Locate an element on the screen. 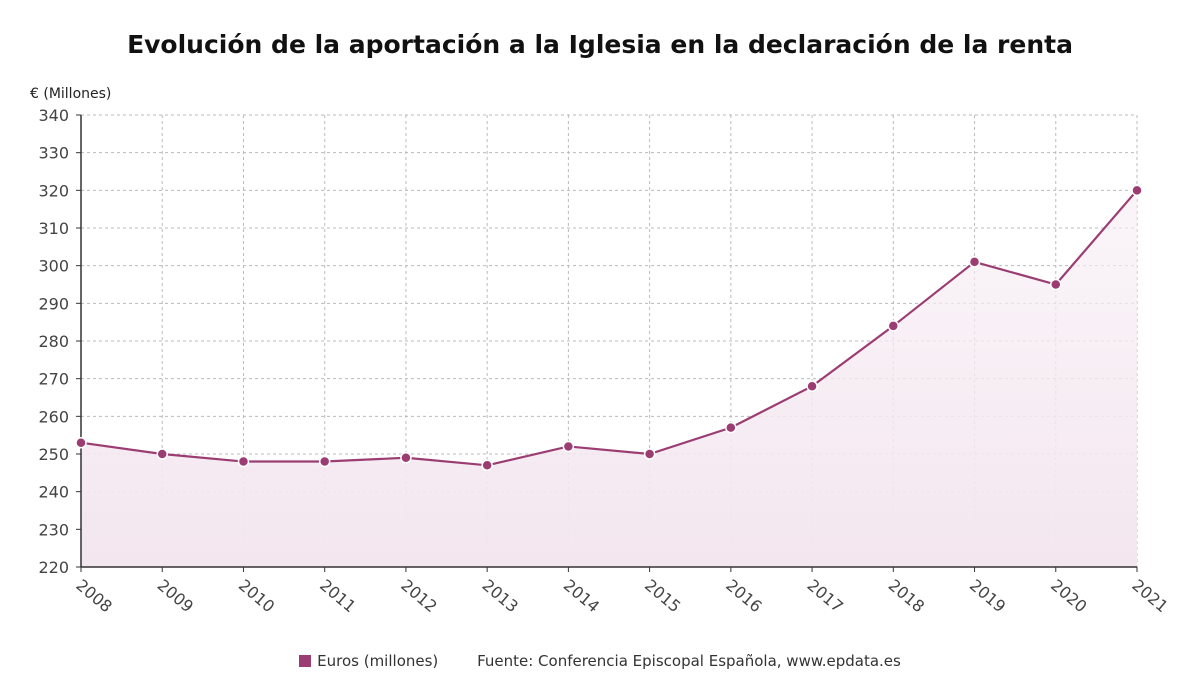 This screenshot has height=675, width=1200. x-tick-label: 2016 is located at coordinates (743, 596).